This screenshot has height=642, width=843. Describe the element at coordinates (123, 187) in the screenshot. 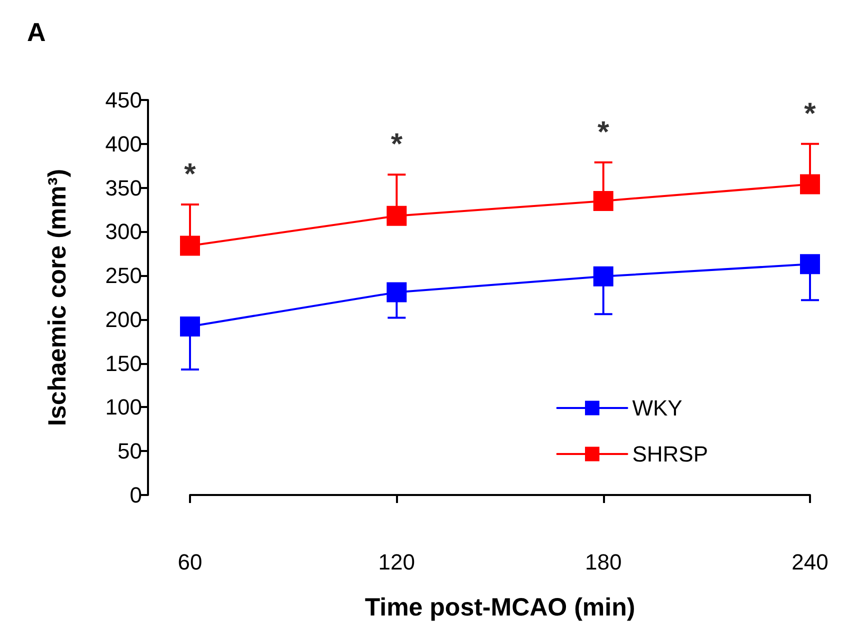

I see `y-tick-label: 350` at that location.